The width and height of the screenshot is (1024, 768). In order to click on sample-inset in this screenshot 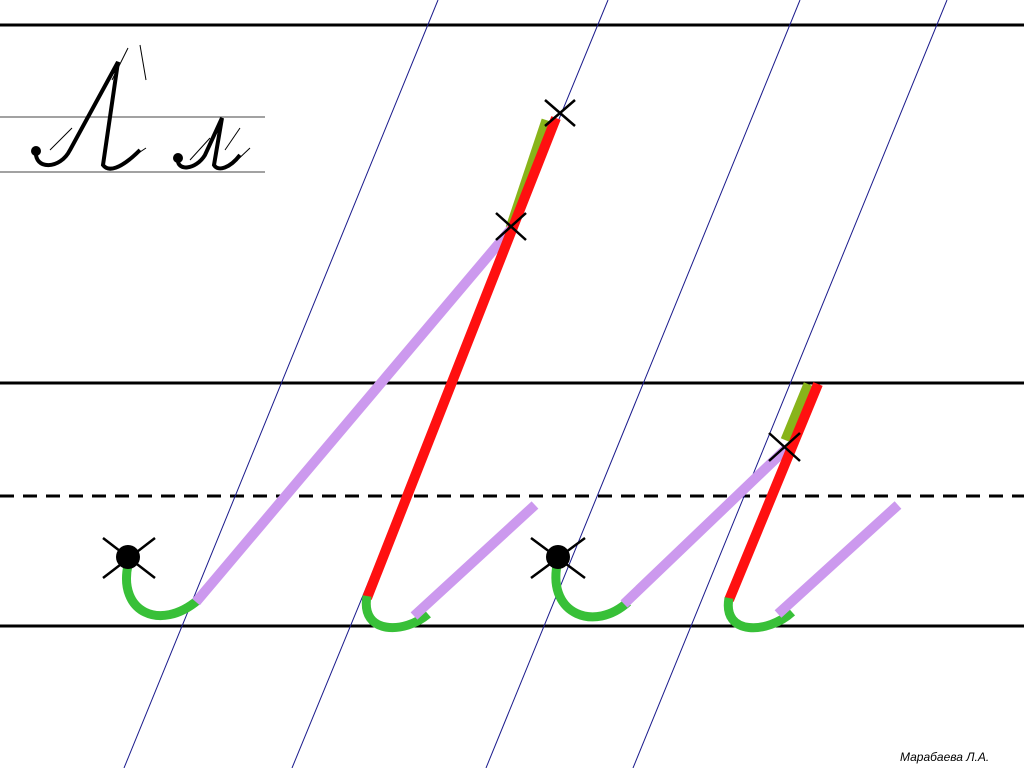, I will do `click(132, 109)`.